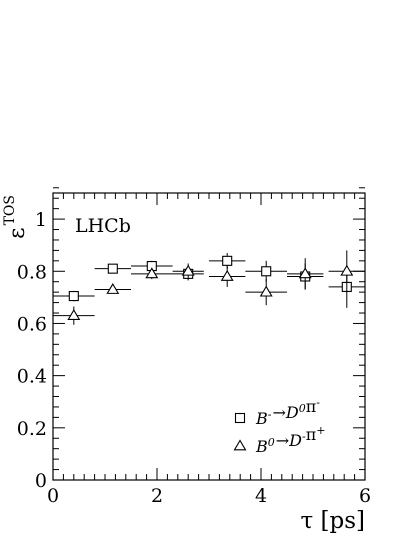 The width and height of the screenshot is (415, 537). I want to click on y-tick-label: 0.2, so click(32, 429).